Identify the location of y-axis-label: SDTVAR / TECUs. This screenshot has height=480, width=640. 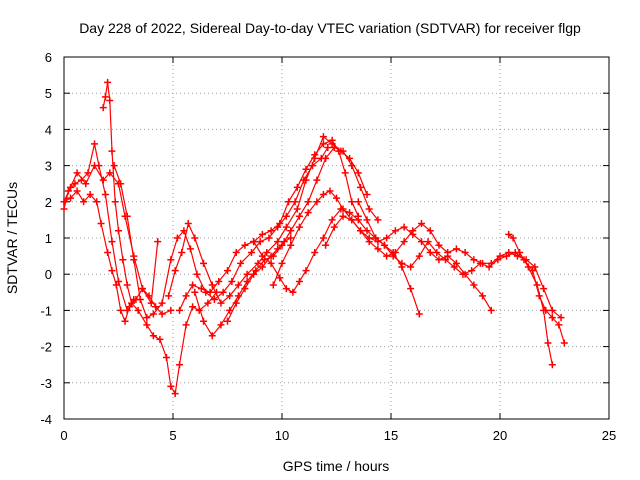
(12, 238).